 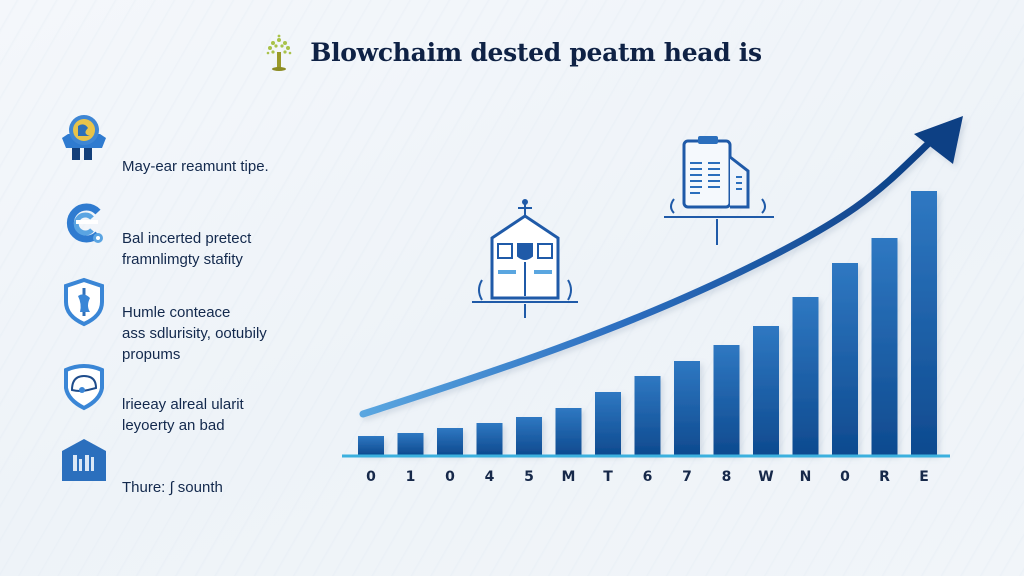 I want to click on x-tick-label: T, so click(x=608, y=477).